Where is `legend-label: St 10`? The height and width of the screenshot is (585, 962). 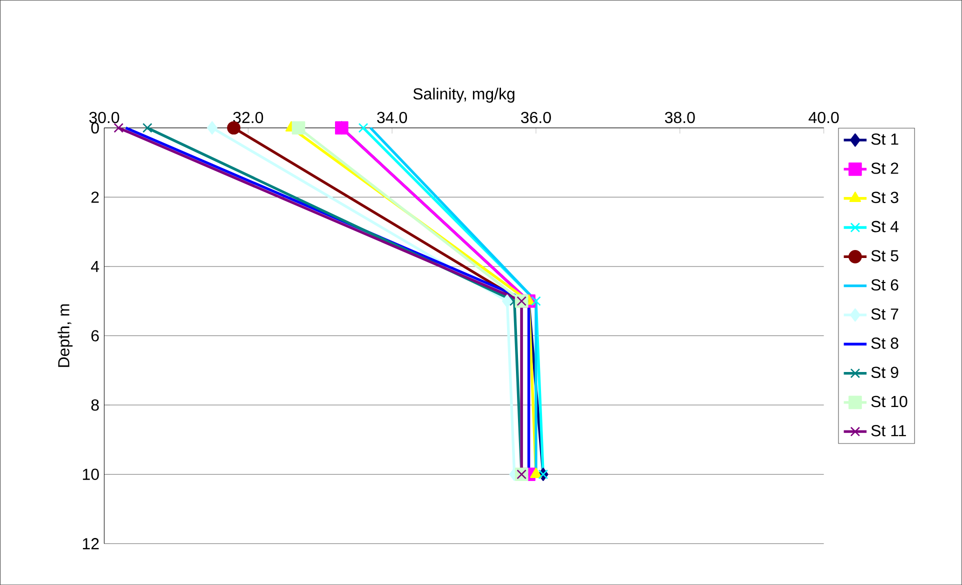
legend-label: St 10 is located at coordinates (889, 402).